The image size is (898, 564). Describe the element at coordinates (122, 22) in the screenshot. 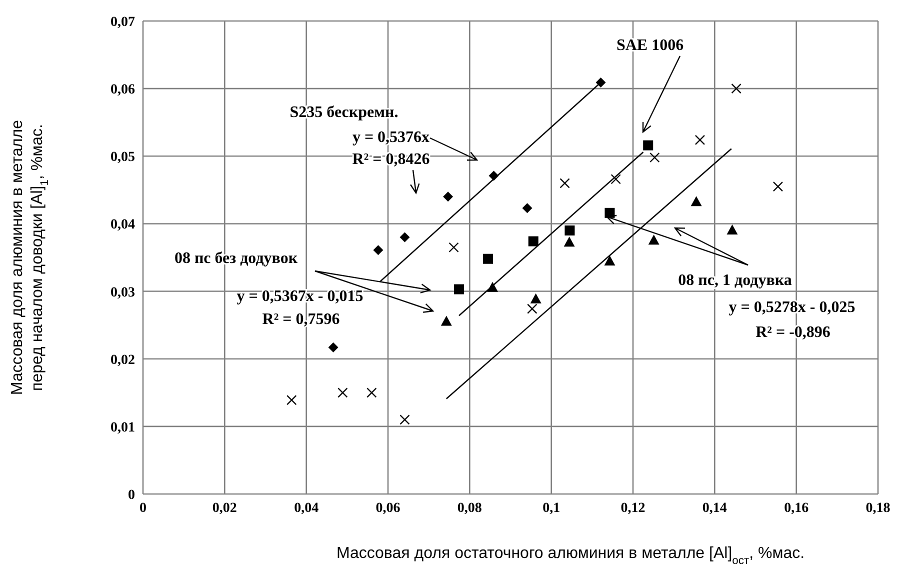

I see `y-tick-label: 0,07` at that location.